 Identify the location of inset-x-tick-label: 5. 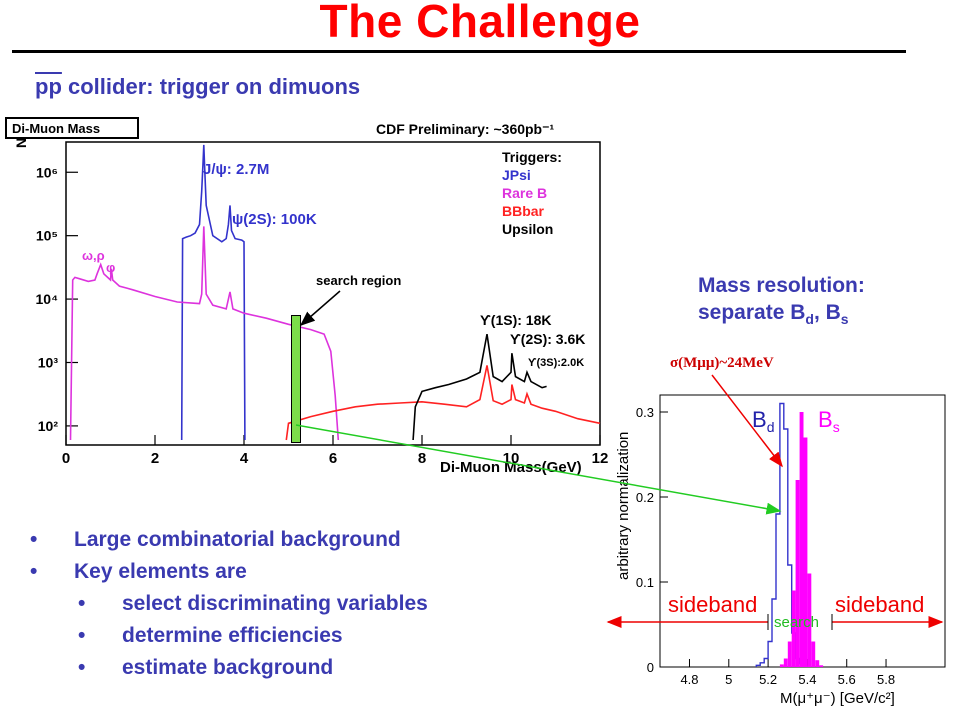
(728, 679).